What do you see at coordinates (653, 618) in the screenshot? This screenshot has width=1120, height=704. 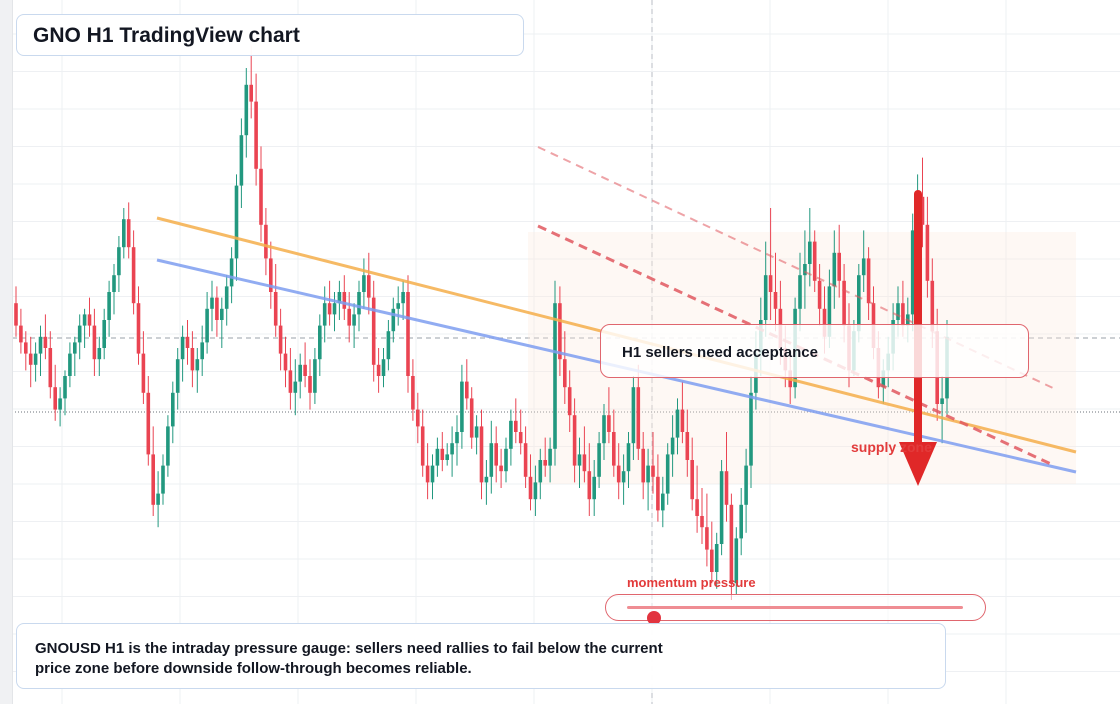 I see `gauge-knob` at bounding box center [653, 618].